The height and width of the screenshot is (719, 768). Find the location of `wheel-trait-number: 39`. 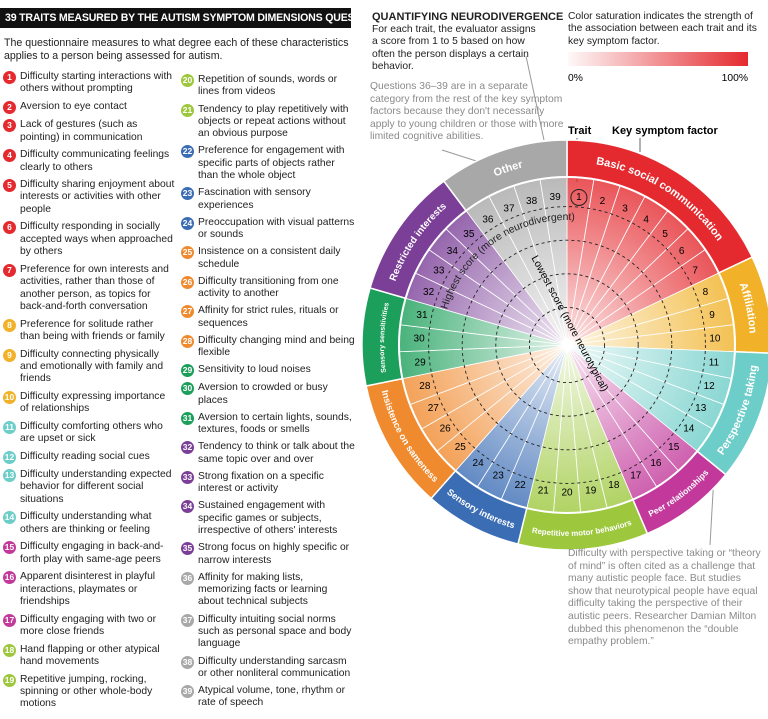

wheel-trait-number: 39 is located at coordinates (556, 197).